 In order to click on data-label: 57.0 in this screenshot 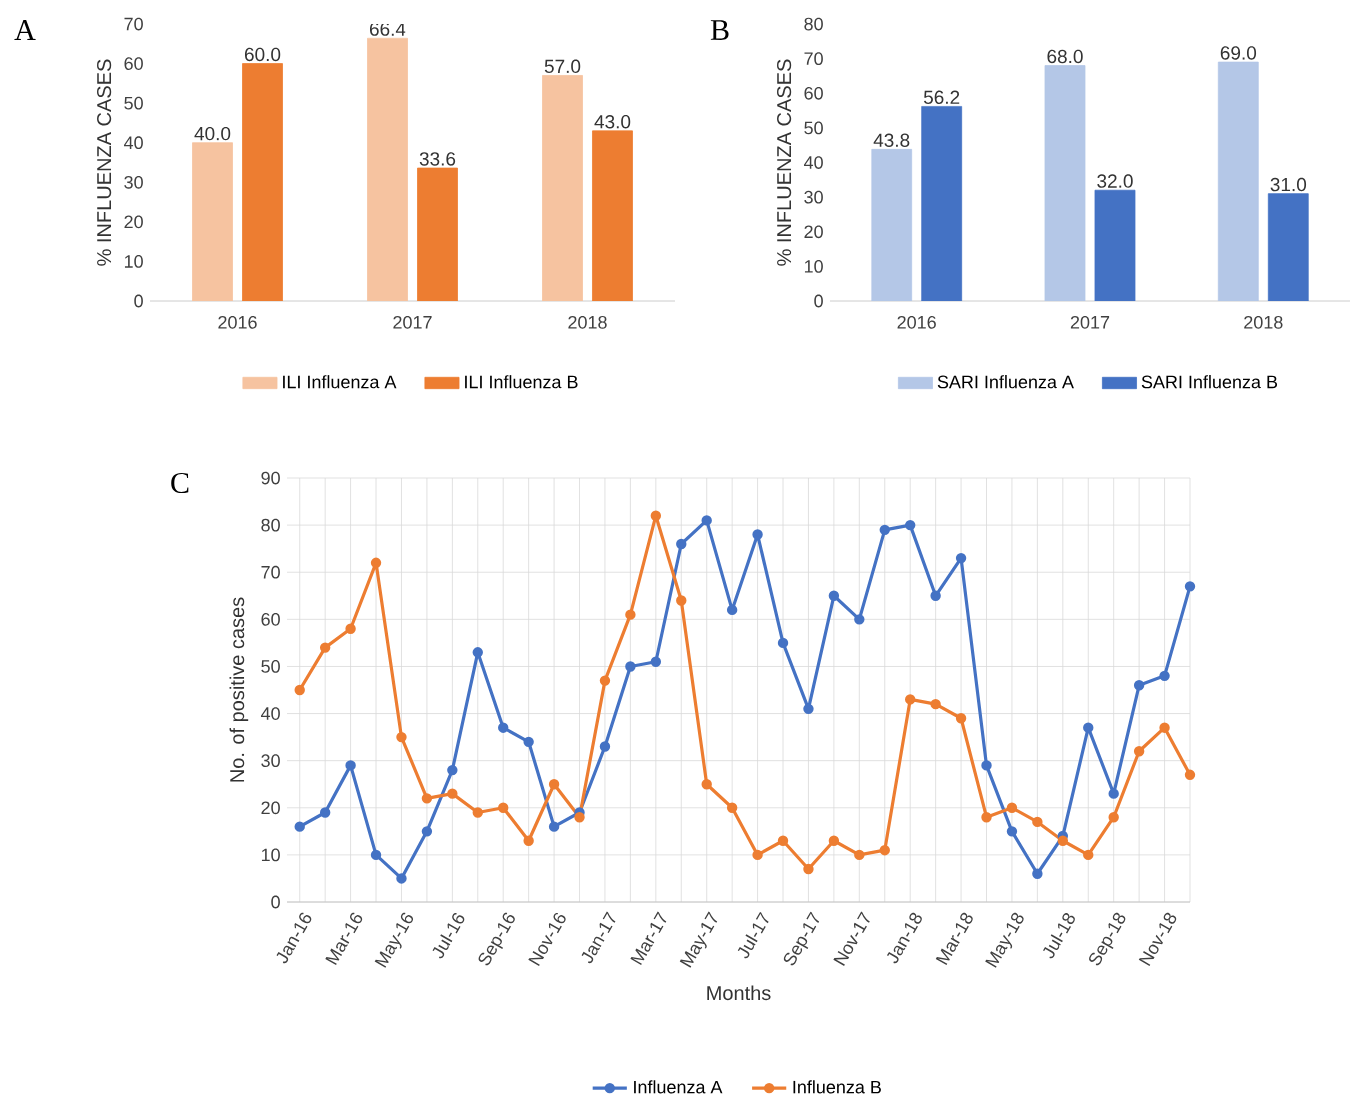, I will do `click(562, 66)`.